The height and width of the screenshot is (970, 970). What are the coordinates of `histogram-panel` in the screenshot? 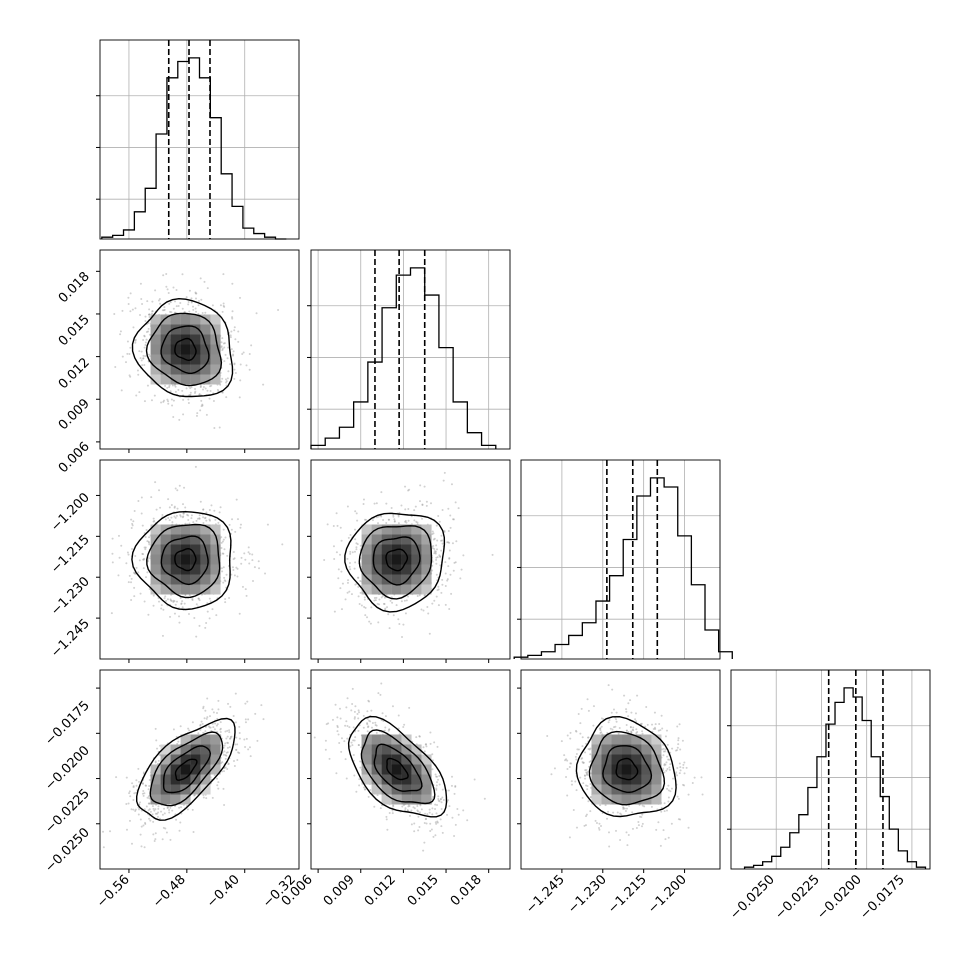 It's located at (829, 769).